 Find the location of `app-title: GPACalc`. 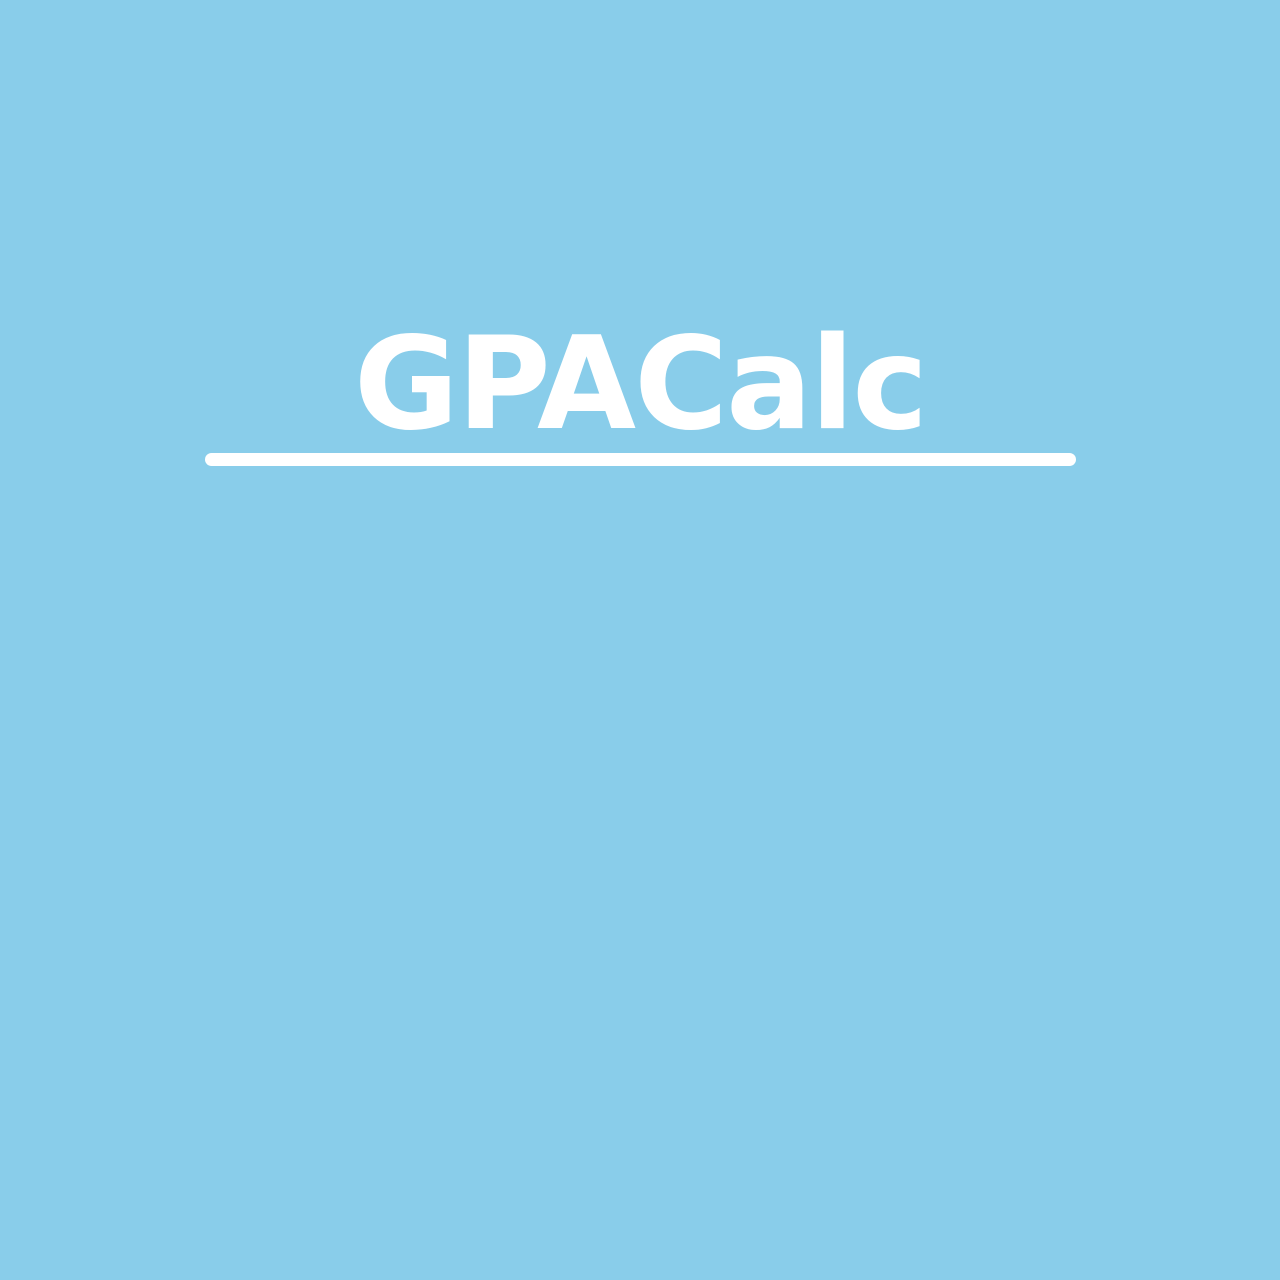

app-title: GPACalc is located at coordinates (640, 384).